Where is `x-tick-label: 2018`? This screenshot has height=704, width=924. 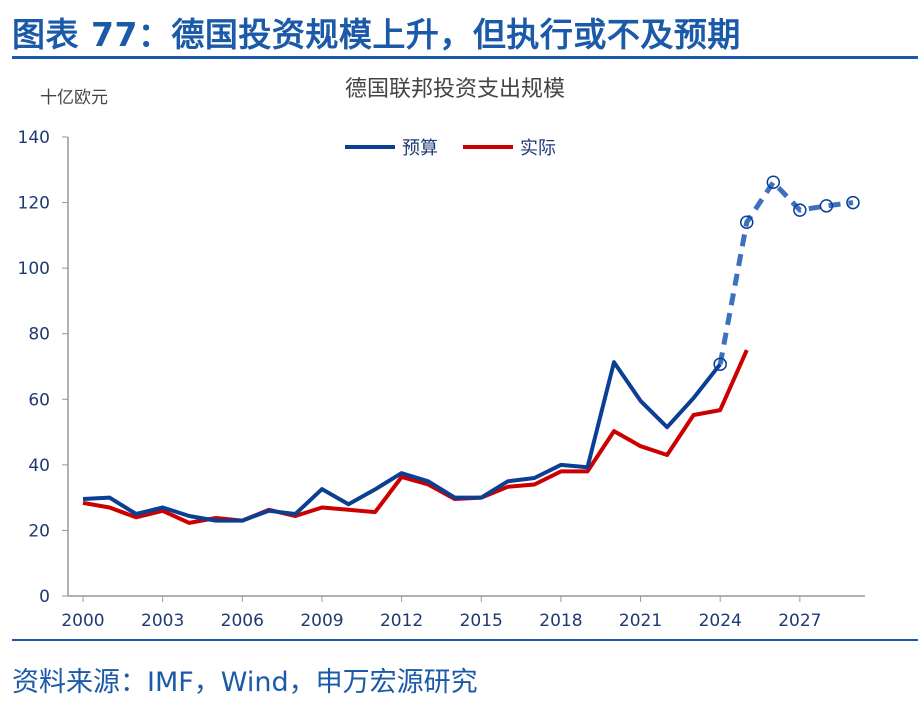
x-tick-label: 2018 is located at coordinates (560, 621).